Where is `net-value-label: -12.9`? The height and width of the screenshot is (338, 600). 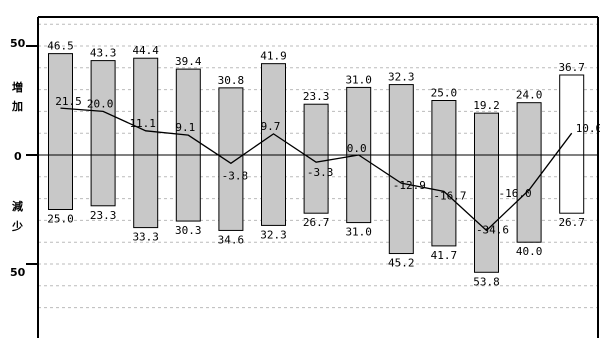
net-value-label: -12.9 is located at coordinates (409, 185).